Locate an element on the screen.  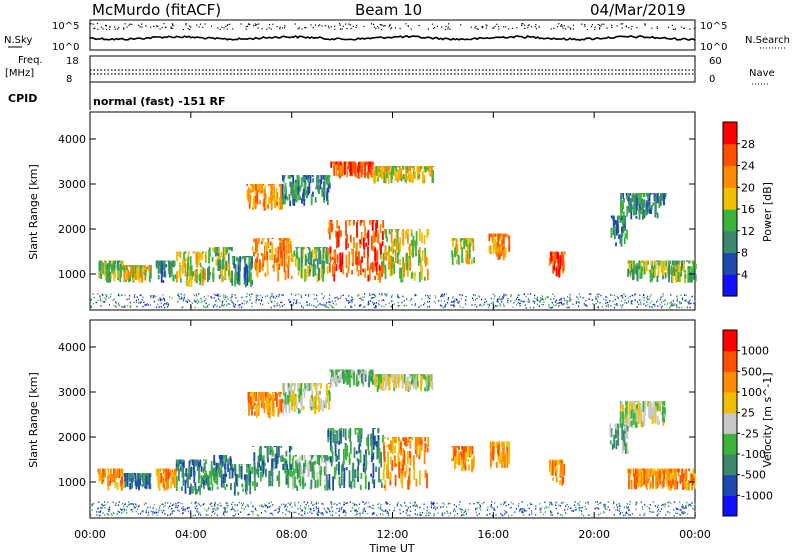
colorbar-swatch is located at coordinates (730, 198).